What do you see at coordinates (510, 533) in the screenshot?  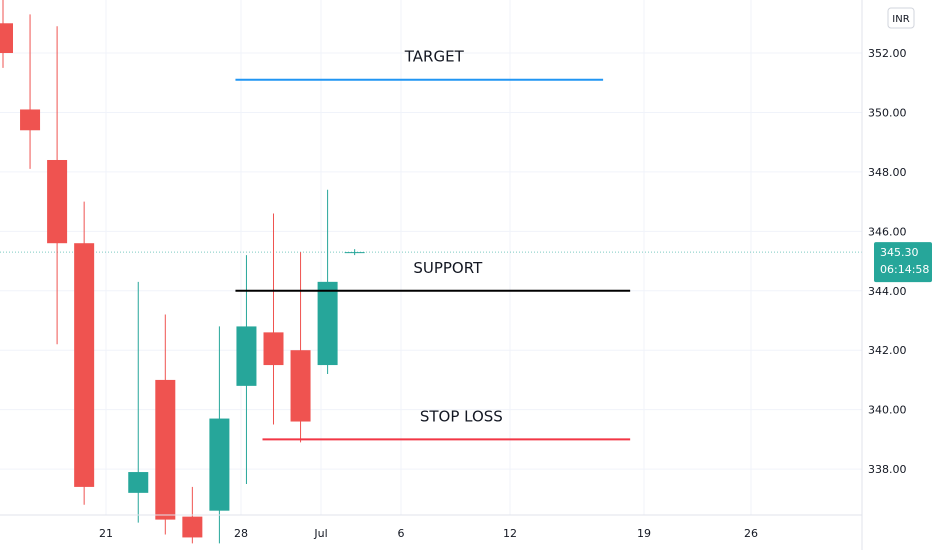 I see `time-tick-label: 12` at bounding box center [510, 533].